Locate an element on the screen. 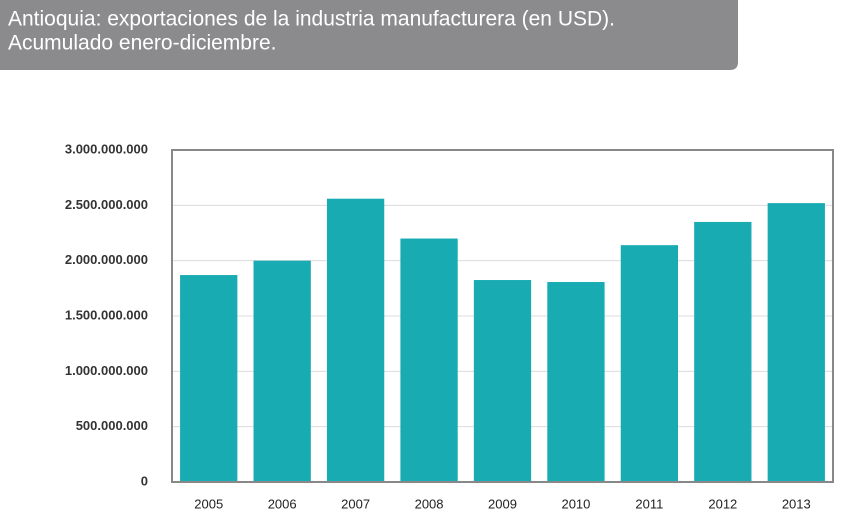  x-tick-label: 2008 is located at coordinates (429, 503).